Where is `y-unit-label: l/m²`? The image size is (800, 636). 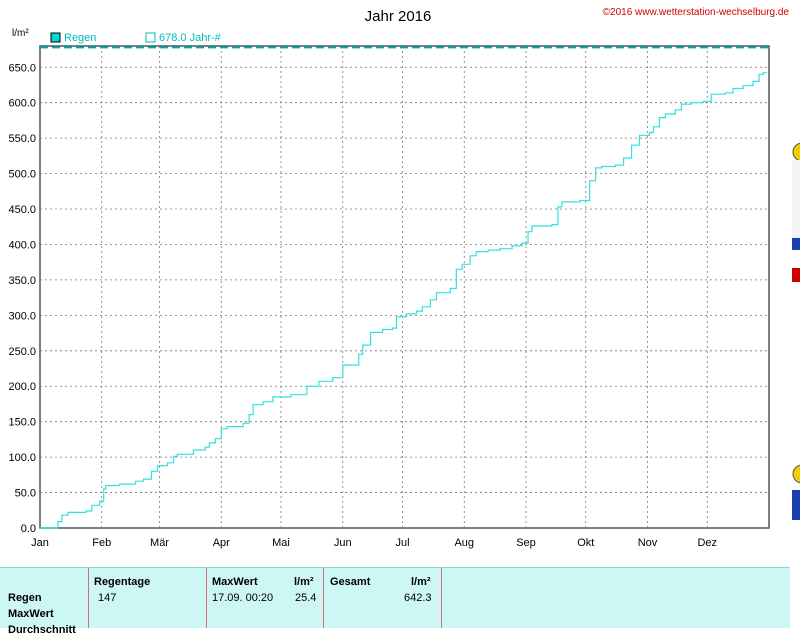 y-unit-label: l/m² is located at coordinates (20, 33).